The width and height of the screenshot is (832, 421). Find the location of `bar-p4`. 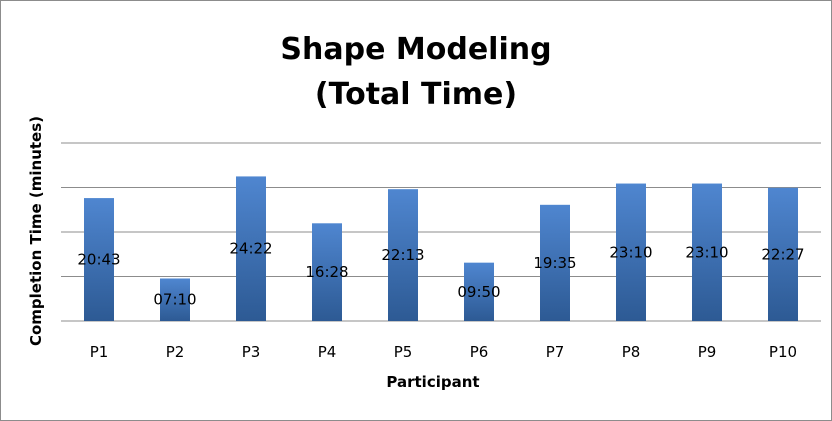

bar-p4 is located at coordinates (327, 272).